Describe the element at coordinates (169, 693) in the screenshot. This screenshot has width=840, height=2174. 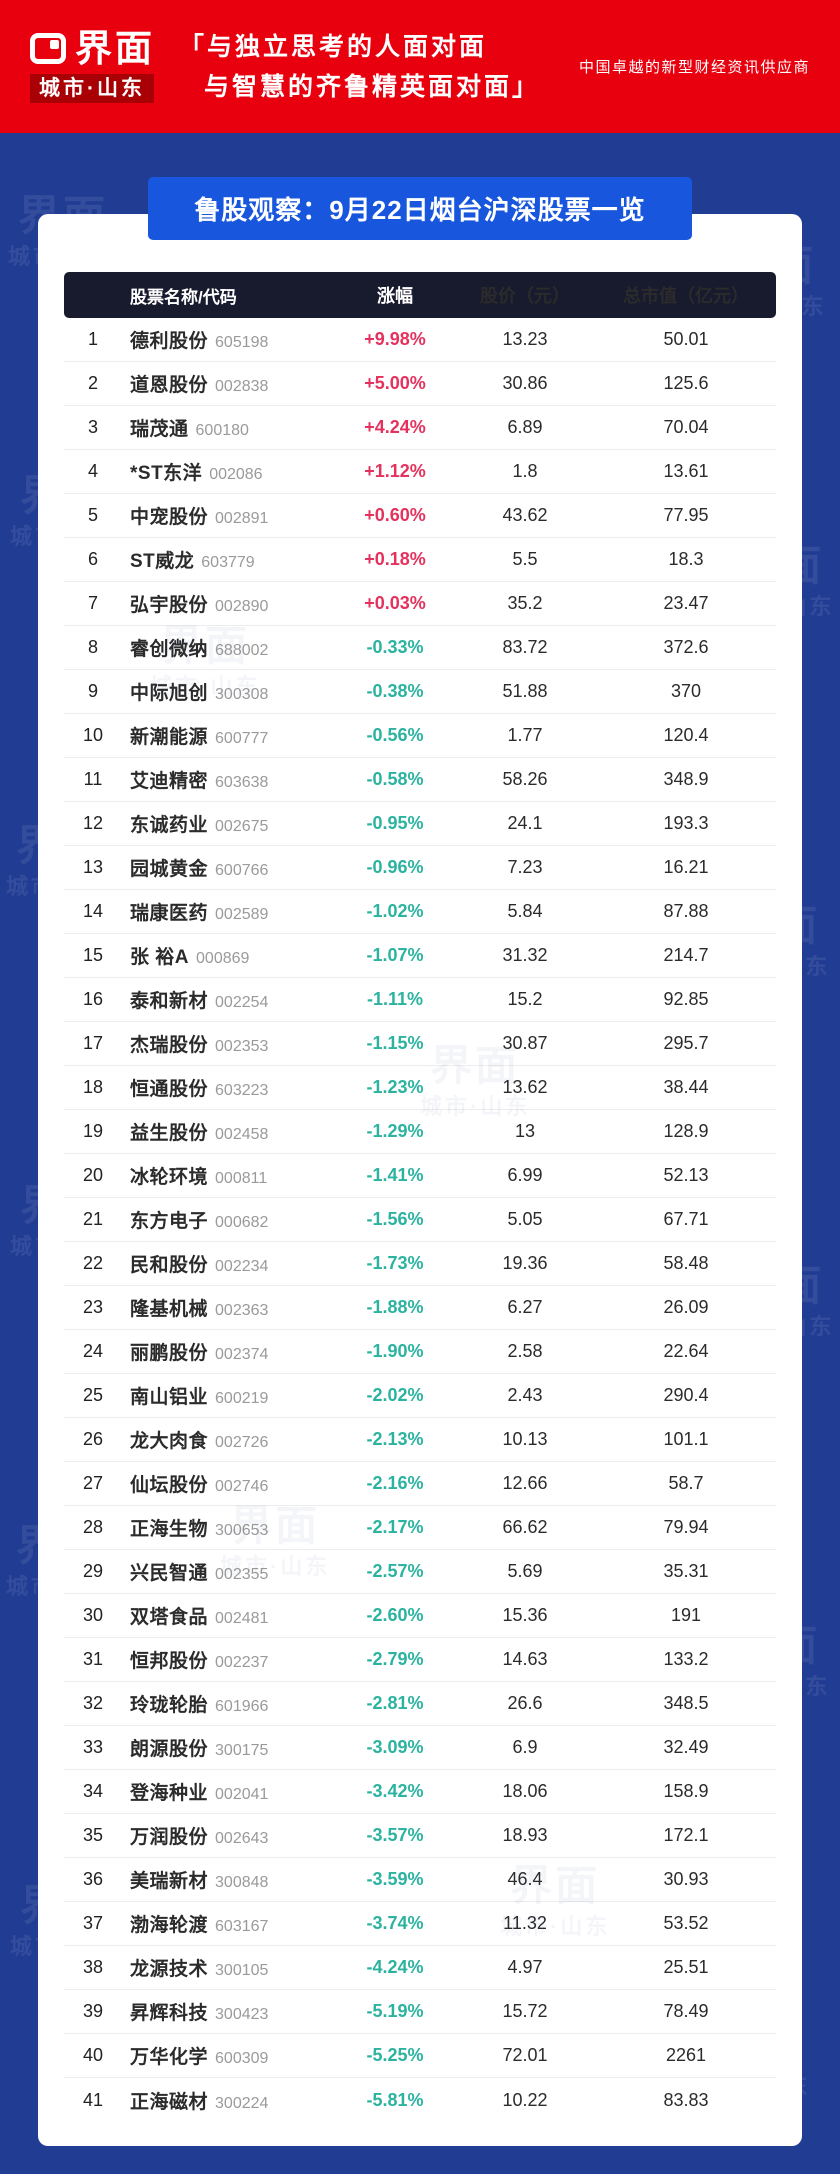
I see `stock-name: 中际旭创` at that location.